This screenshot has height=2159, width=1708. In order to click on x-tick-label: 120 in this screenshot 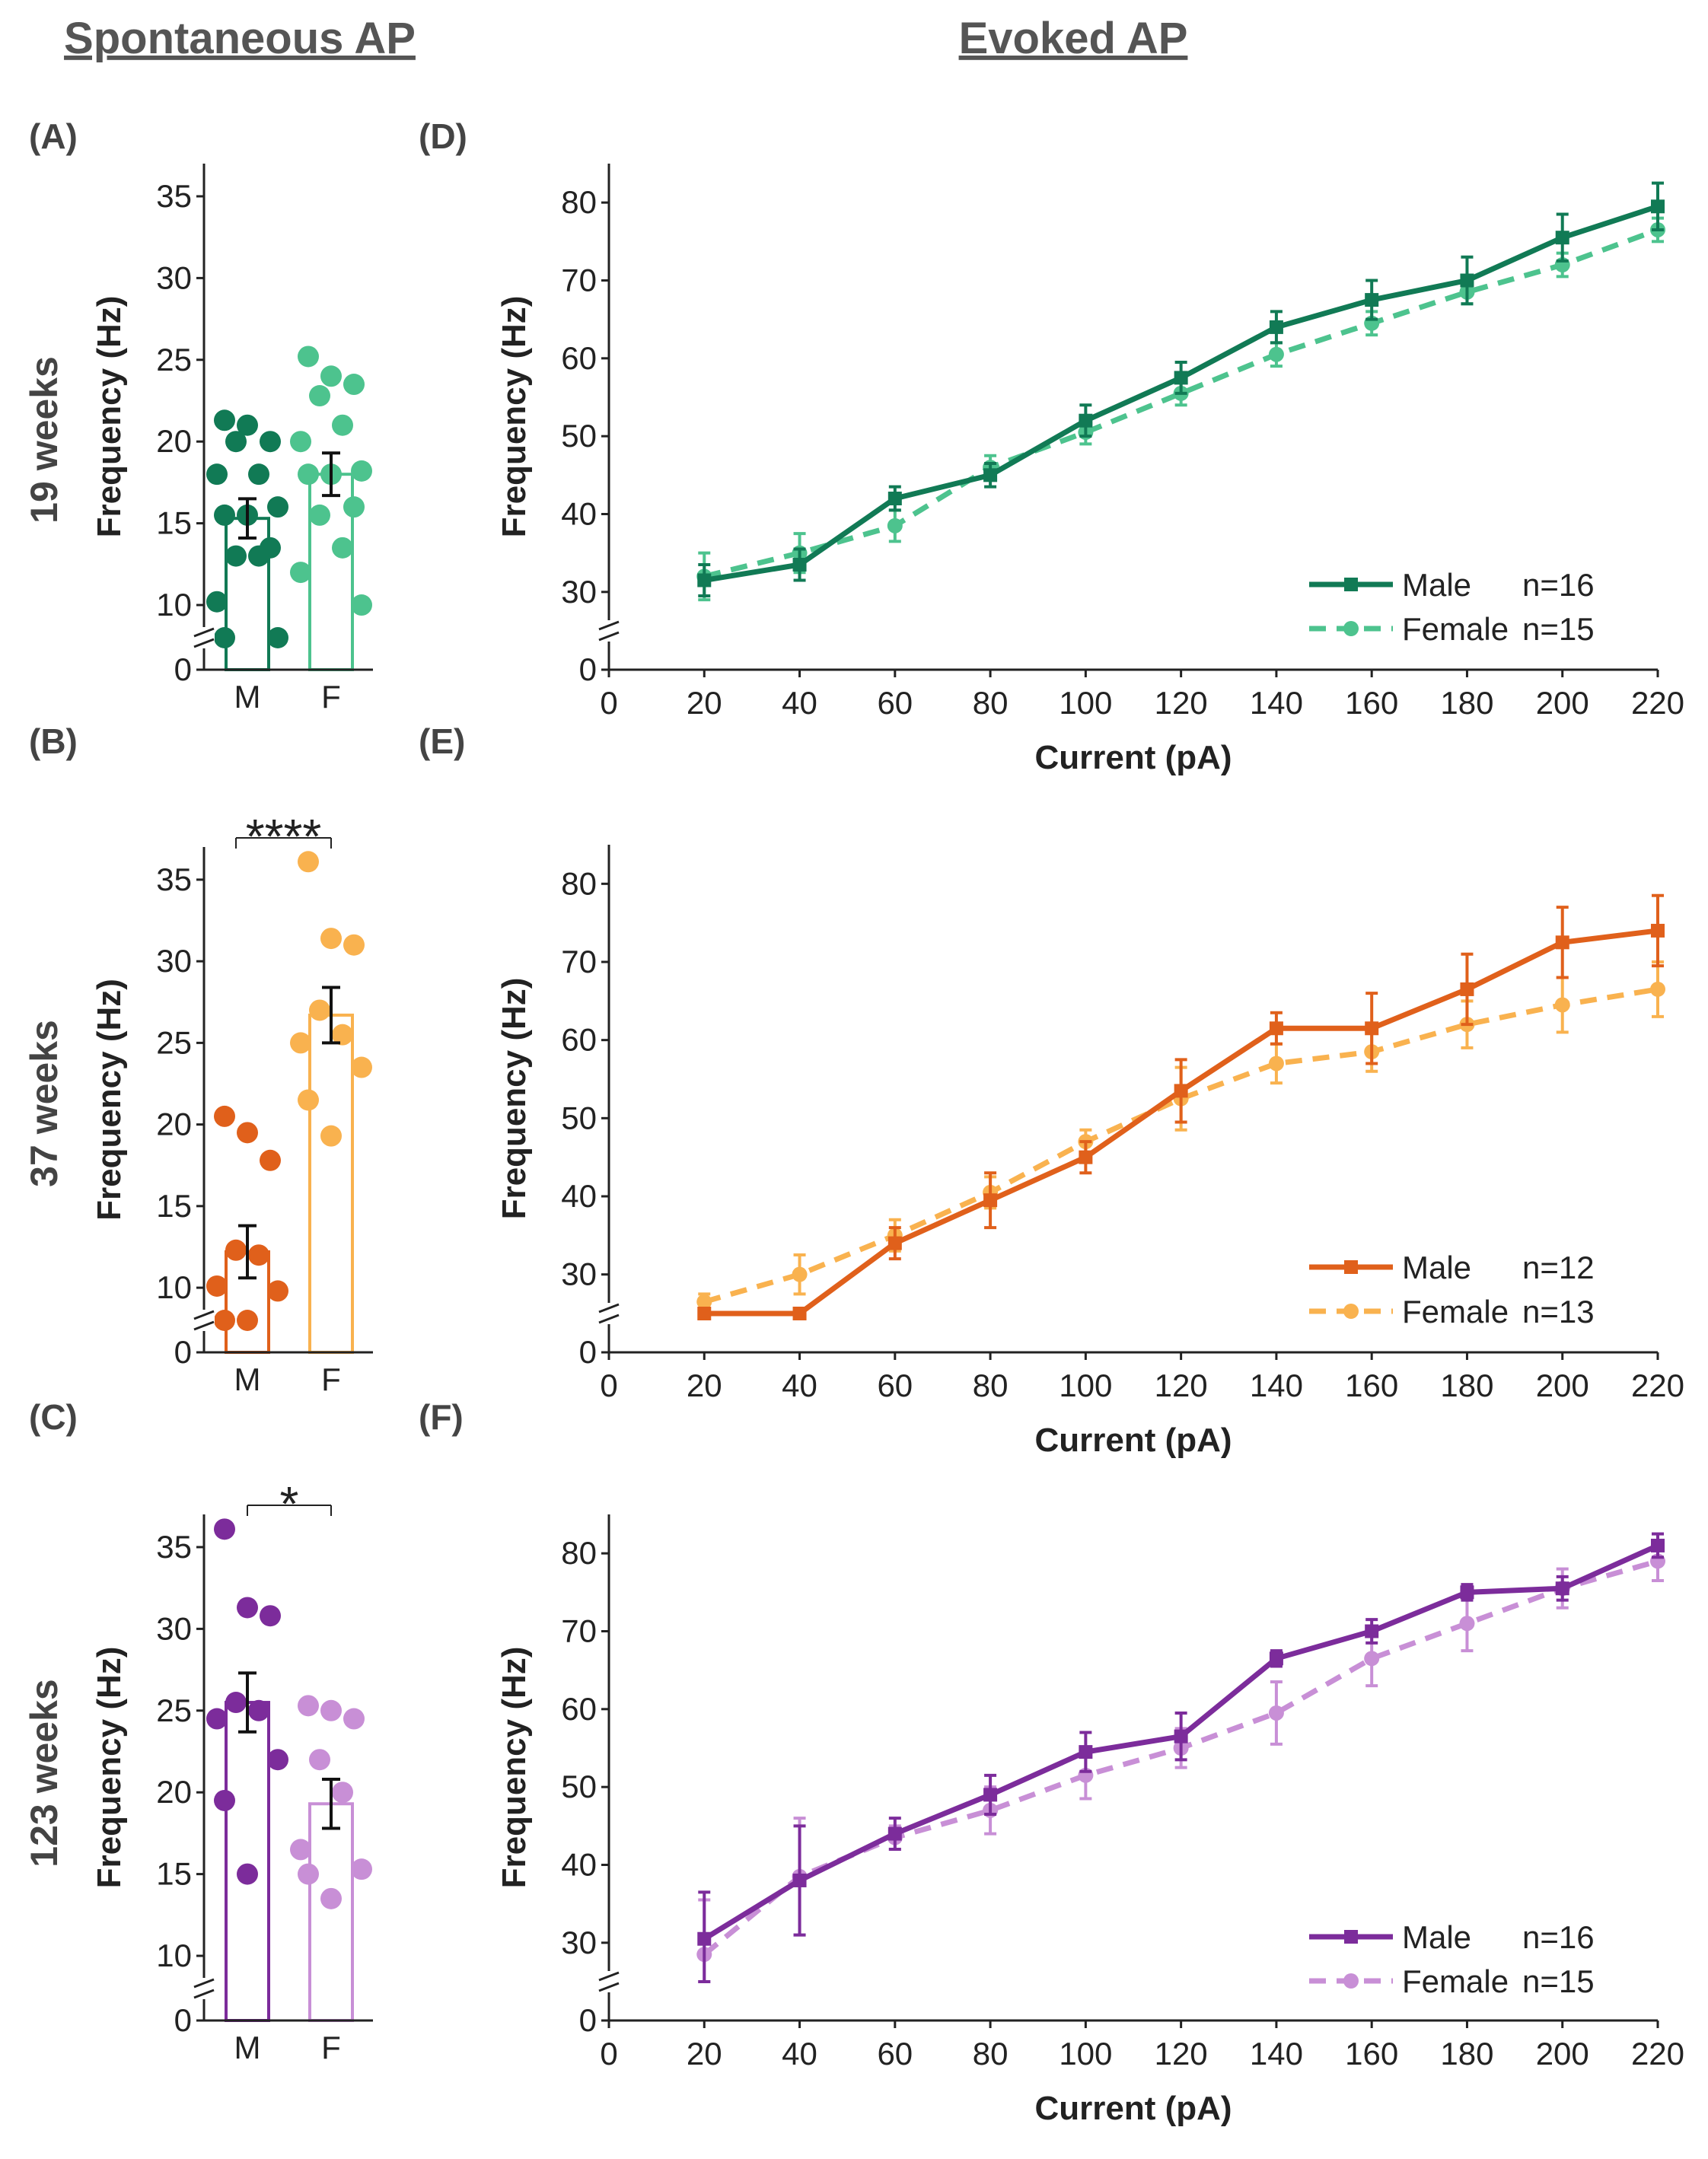, I will do `click(1181, 2053)`.